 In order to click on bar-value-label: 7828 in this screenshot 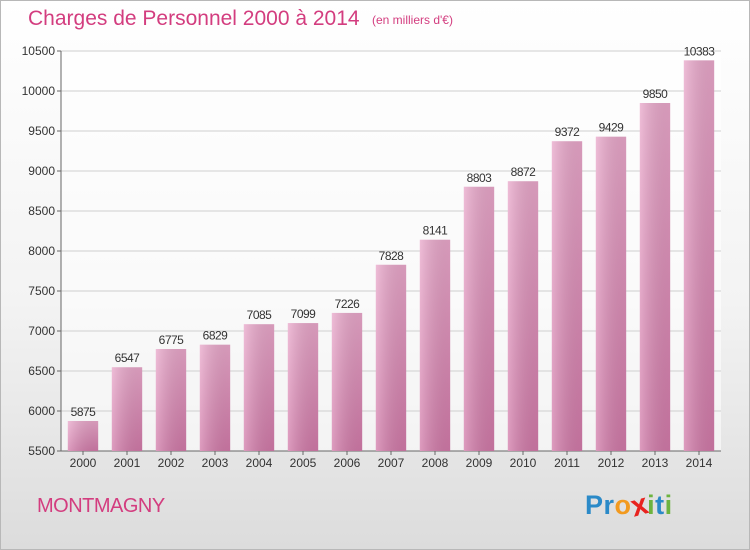, I will do `click(392, 256)`.